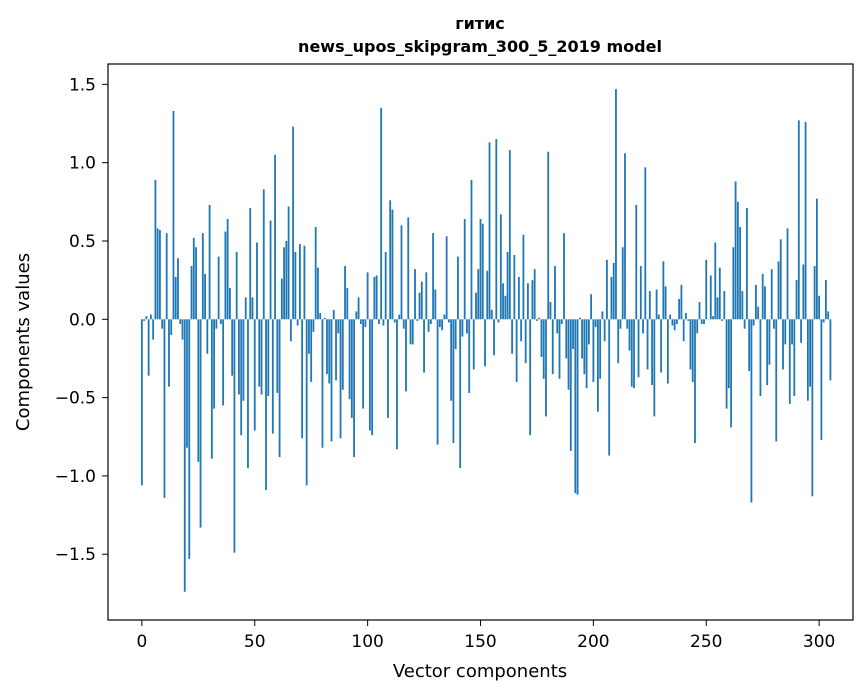 The image size is (867, 700). I want to click on y-tick-label: 0.5, so click(82, 242).